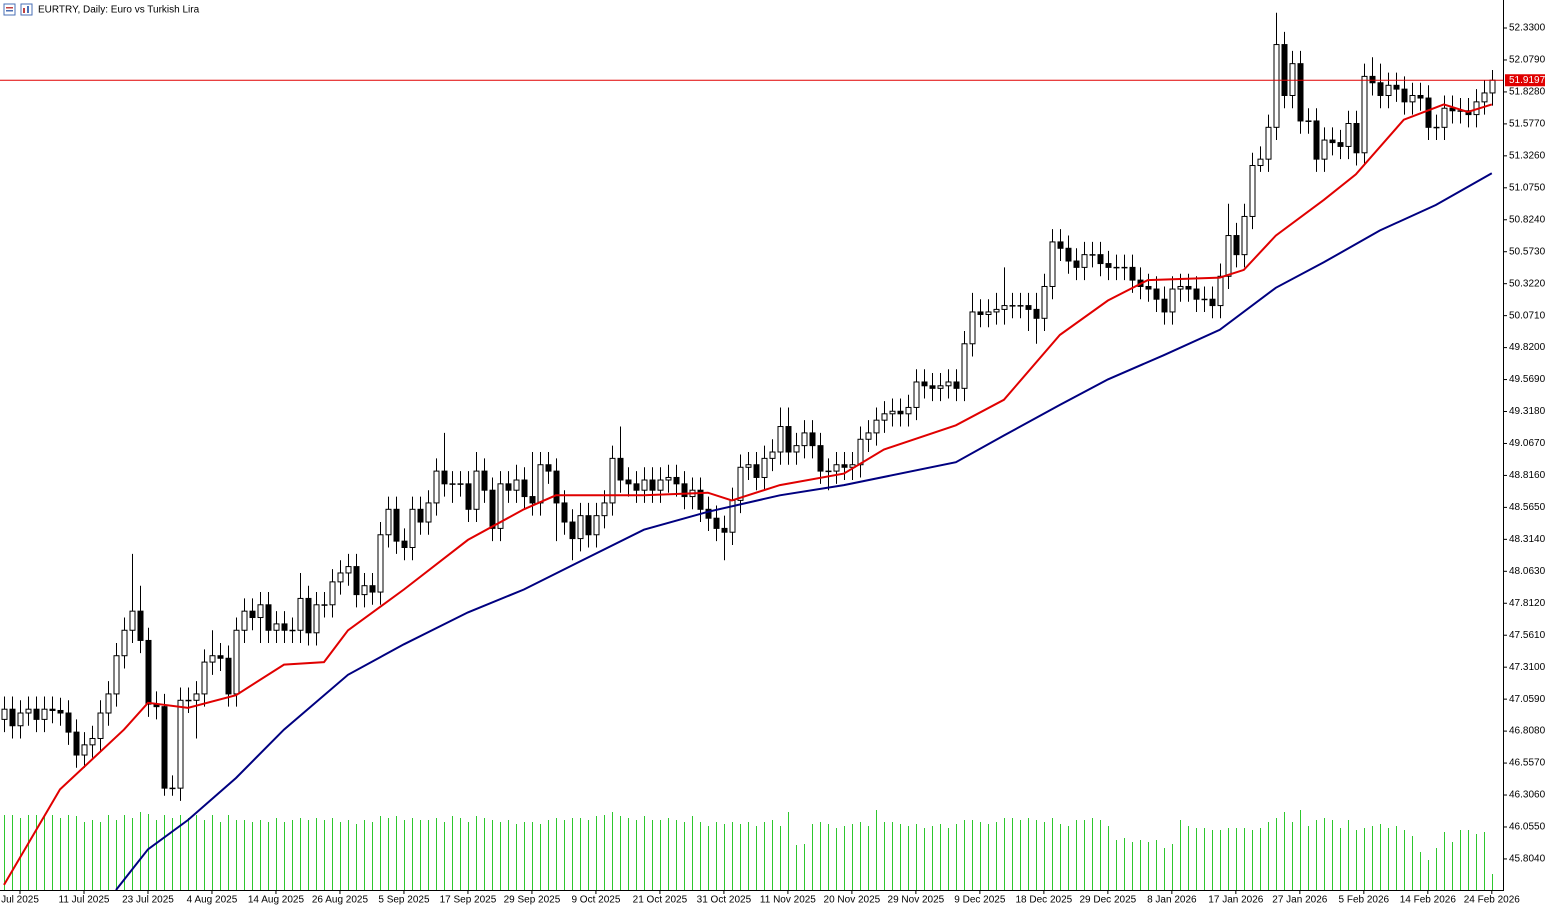 The width and height of the screenshot is (1548, 907). I want to click on x-tick-label: 9 Dec 2025, so click(980, 900).